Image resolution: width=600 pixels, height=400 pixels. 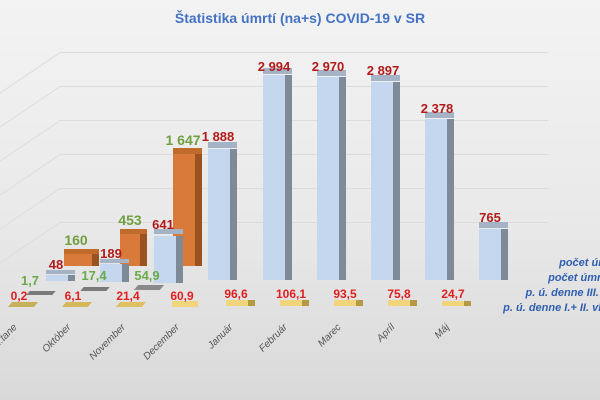 What do you see at coordinates (442, 332) in the screenshot?
I see `x-axis-label: Máj` at bounding box center [442, 332].